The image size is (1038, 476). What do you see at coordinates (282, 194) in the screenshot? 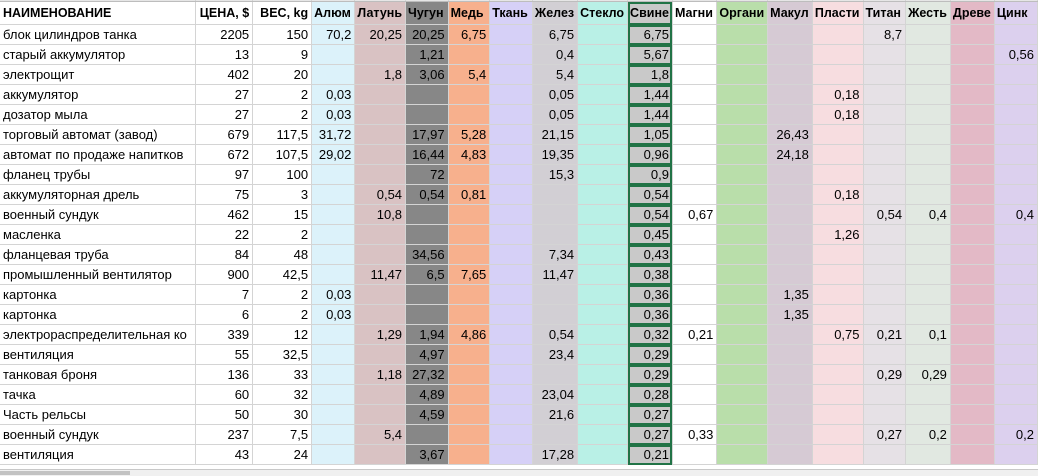
I see `value-cell: 3` at bounding box center [282, 194].